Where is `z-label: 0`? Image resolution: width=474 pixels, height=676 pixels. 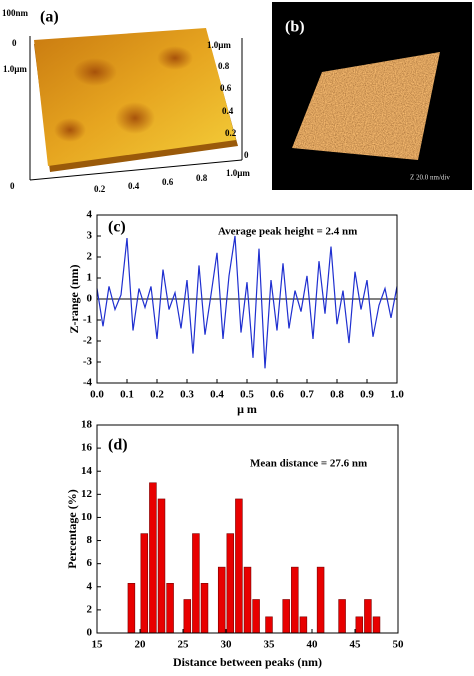 z-label: 0 is located at coordinates (14, 43).